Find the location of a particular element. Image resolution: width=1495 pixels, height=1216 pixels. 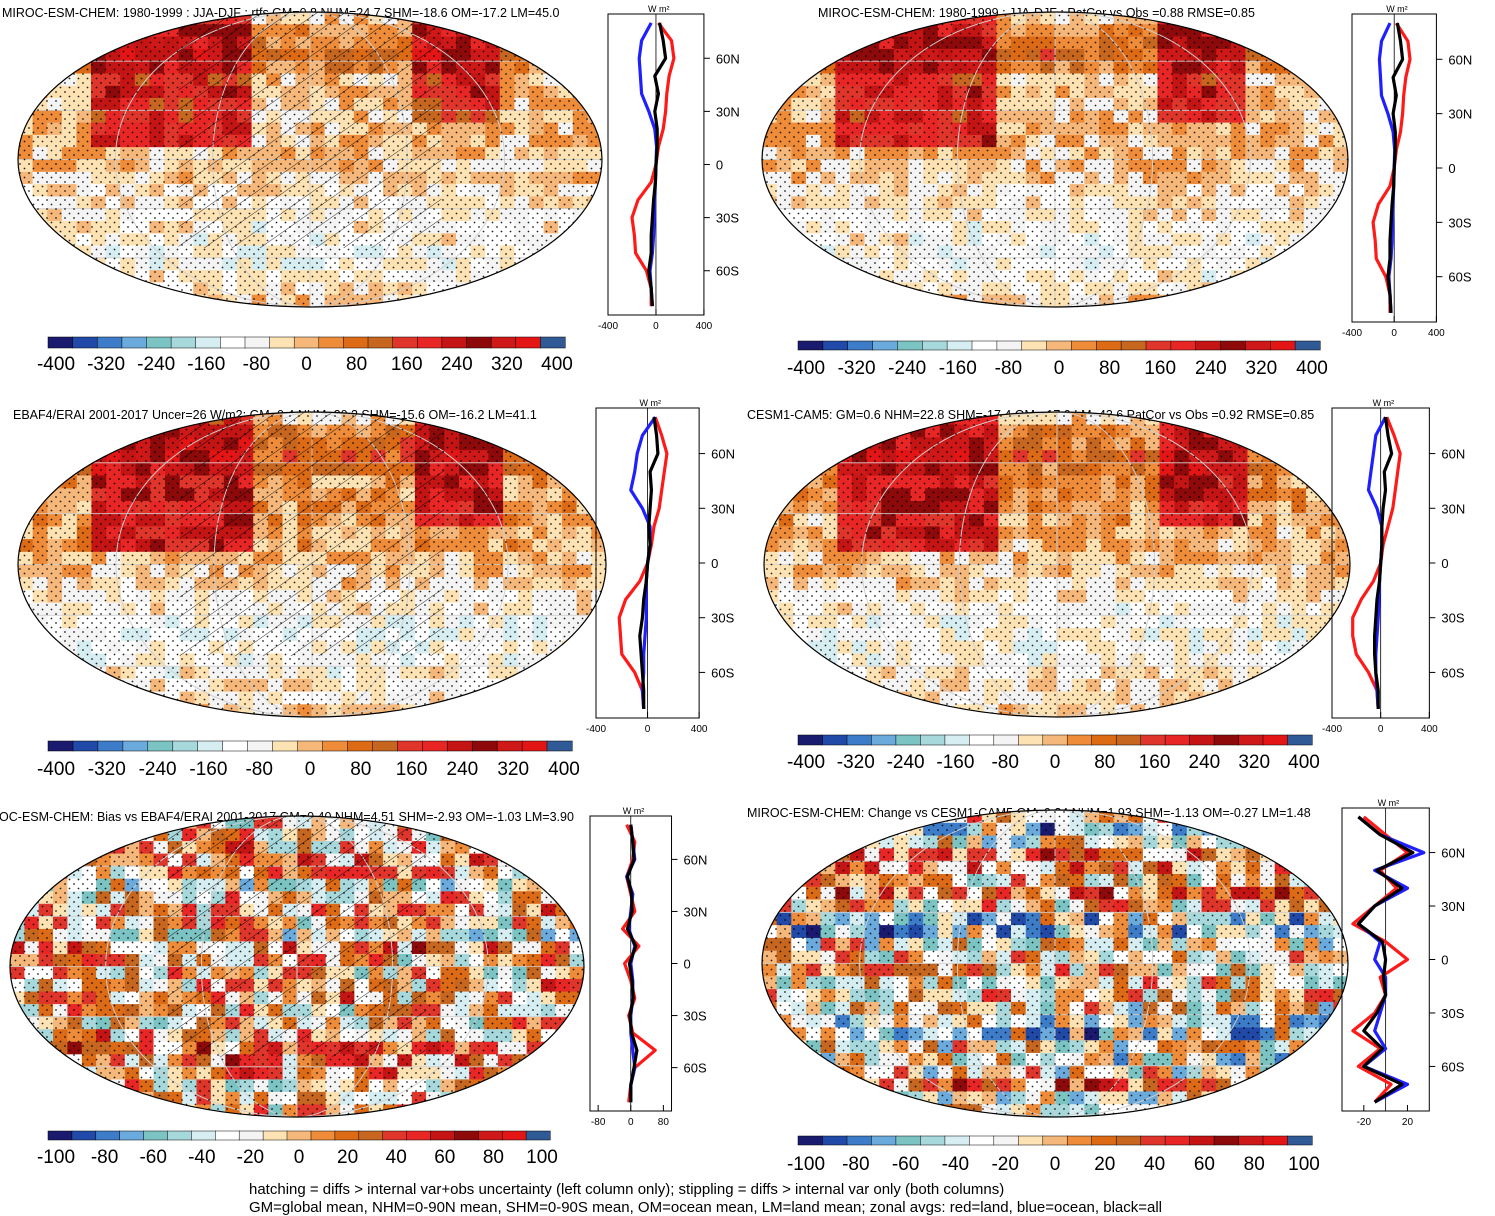

colorbar-tick-label: -320 is located at coordinates (857, 368).